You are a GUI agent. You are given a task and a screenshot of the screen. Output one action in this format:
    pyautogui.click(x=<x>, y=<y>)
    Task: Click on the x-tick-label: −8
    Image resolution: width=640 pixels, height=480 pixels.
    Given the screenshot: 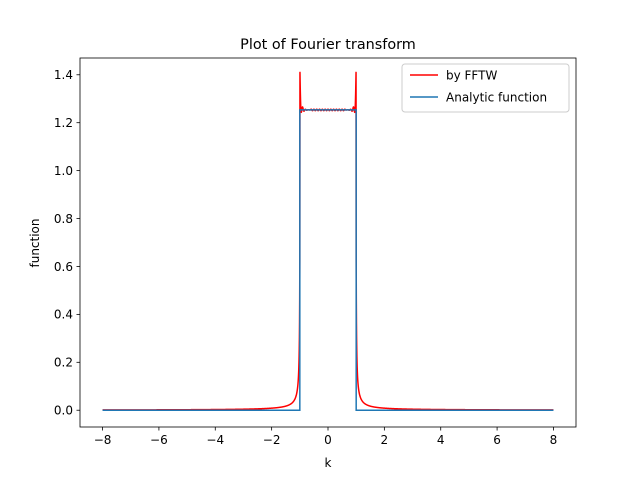 What is the action you would take?
    pyautogui.click(x=103, y=440)
    